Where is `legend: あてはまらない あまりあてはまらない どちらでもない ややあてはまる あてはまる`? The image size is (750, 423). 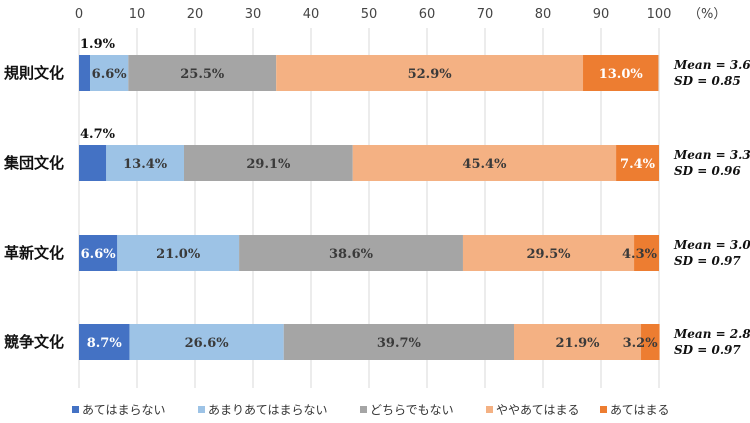
legend: あてはまらない あまりあてはまらない どちらでもない ややあてはまる あてはまる is located at coordinates (371, 410).